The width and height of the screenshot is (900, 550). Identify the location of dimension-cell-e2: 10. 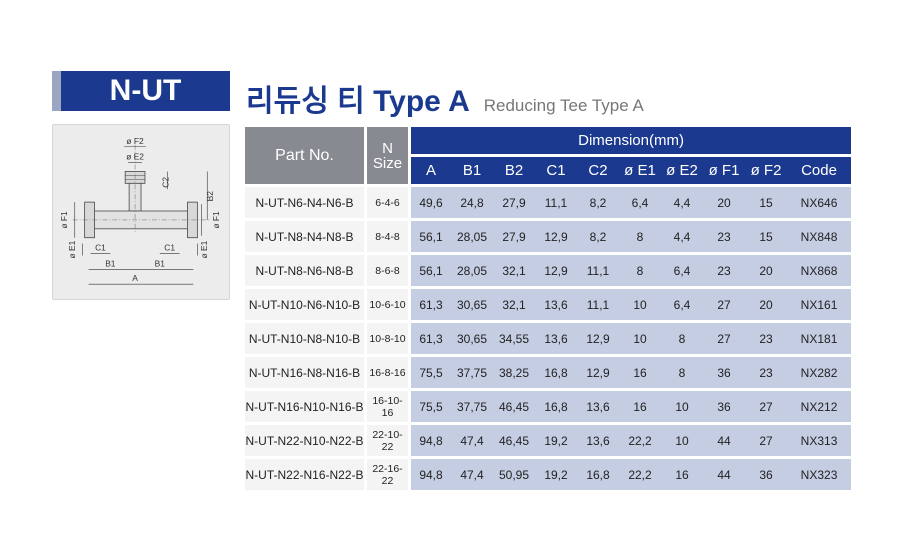
(682, 406).